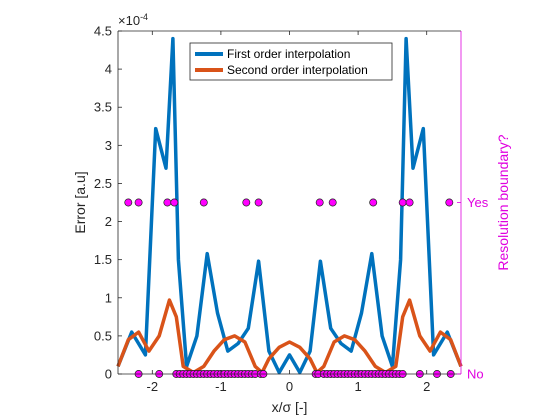  Describe the element at coordinates (80, 202) in the screenshot. I see `y-axis-title: Error [a.u]` at that location.